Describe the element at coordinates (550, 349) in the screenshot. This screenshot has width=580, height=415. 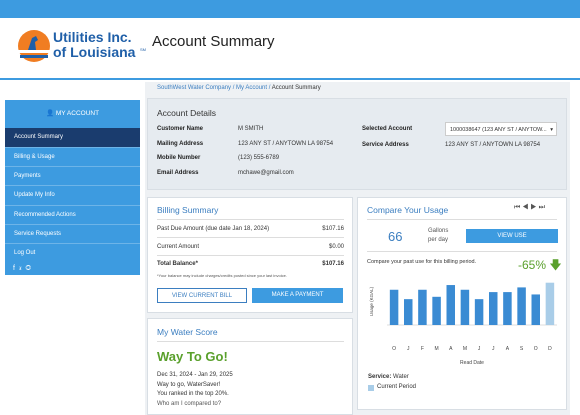
I see `x-tick-label: D` at that location.